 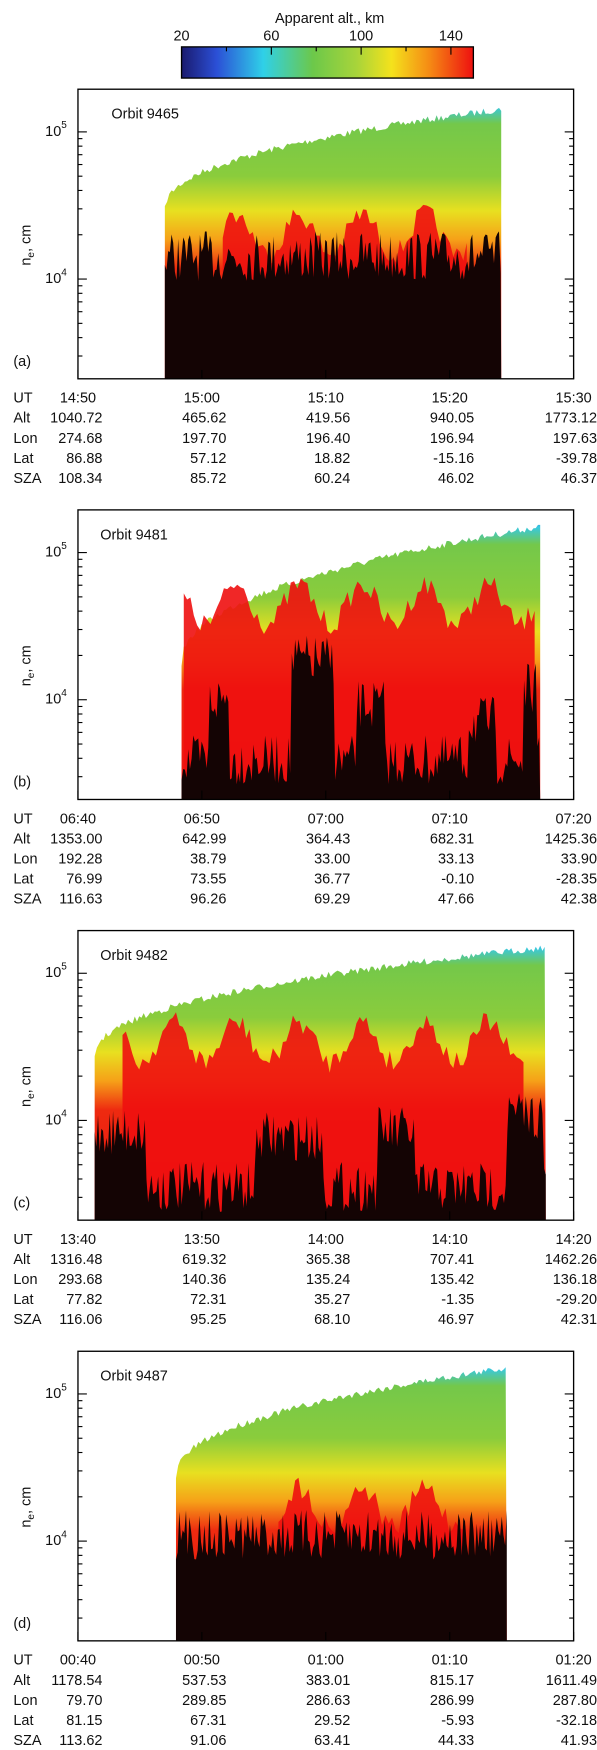 I want to click on table-cell: 136.18, so click(x=575, y=1280).